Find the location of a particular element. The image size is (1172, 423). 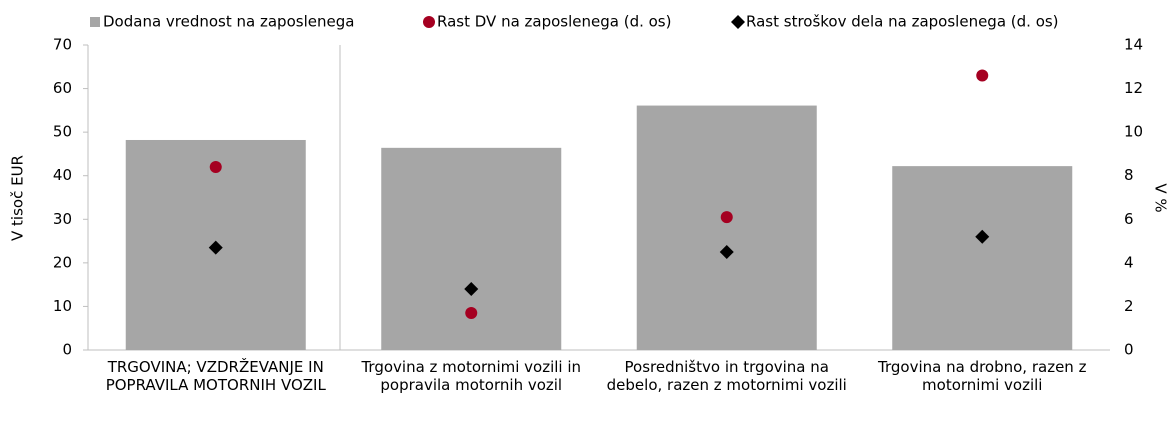

y-tick-label: 10 is located at coordinates (62, 306).